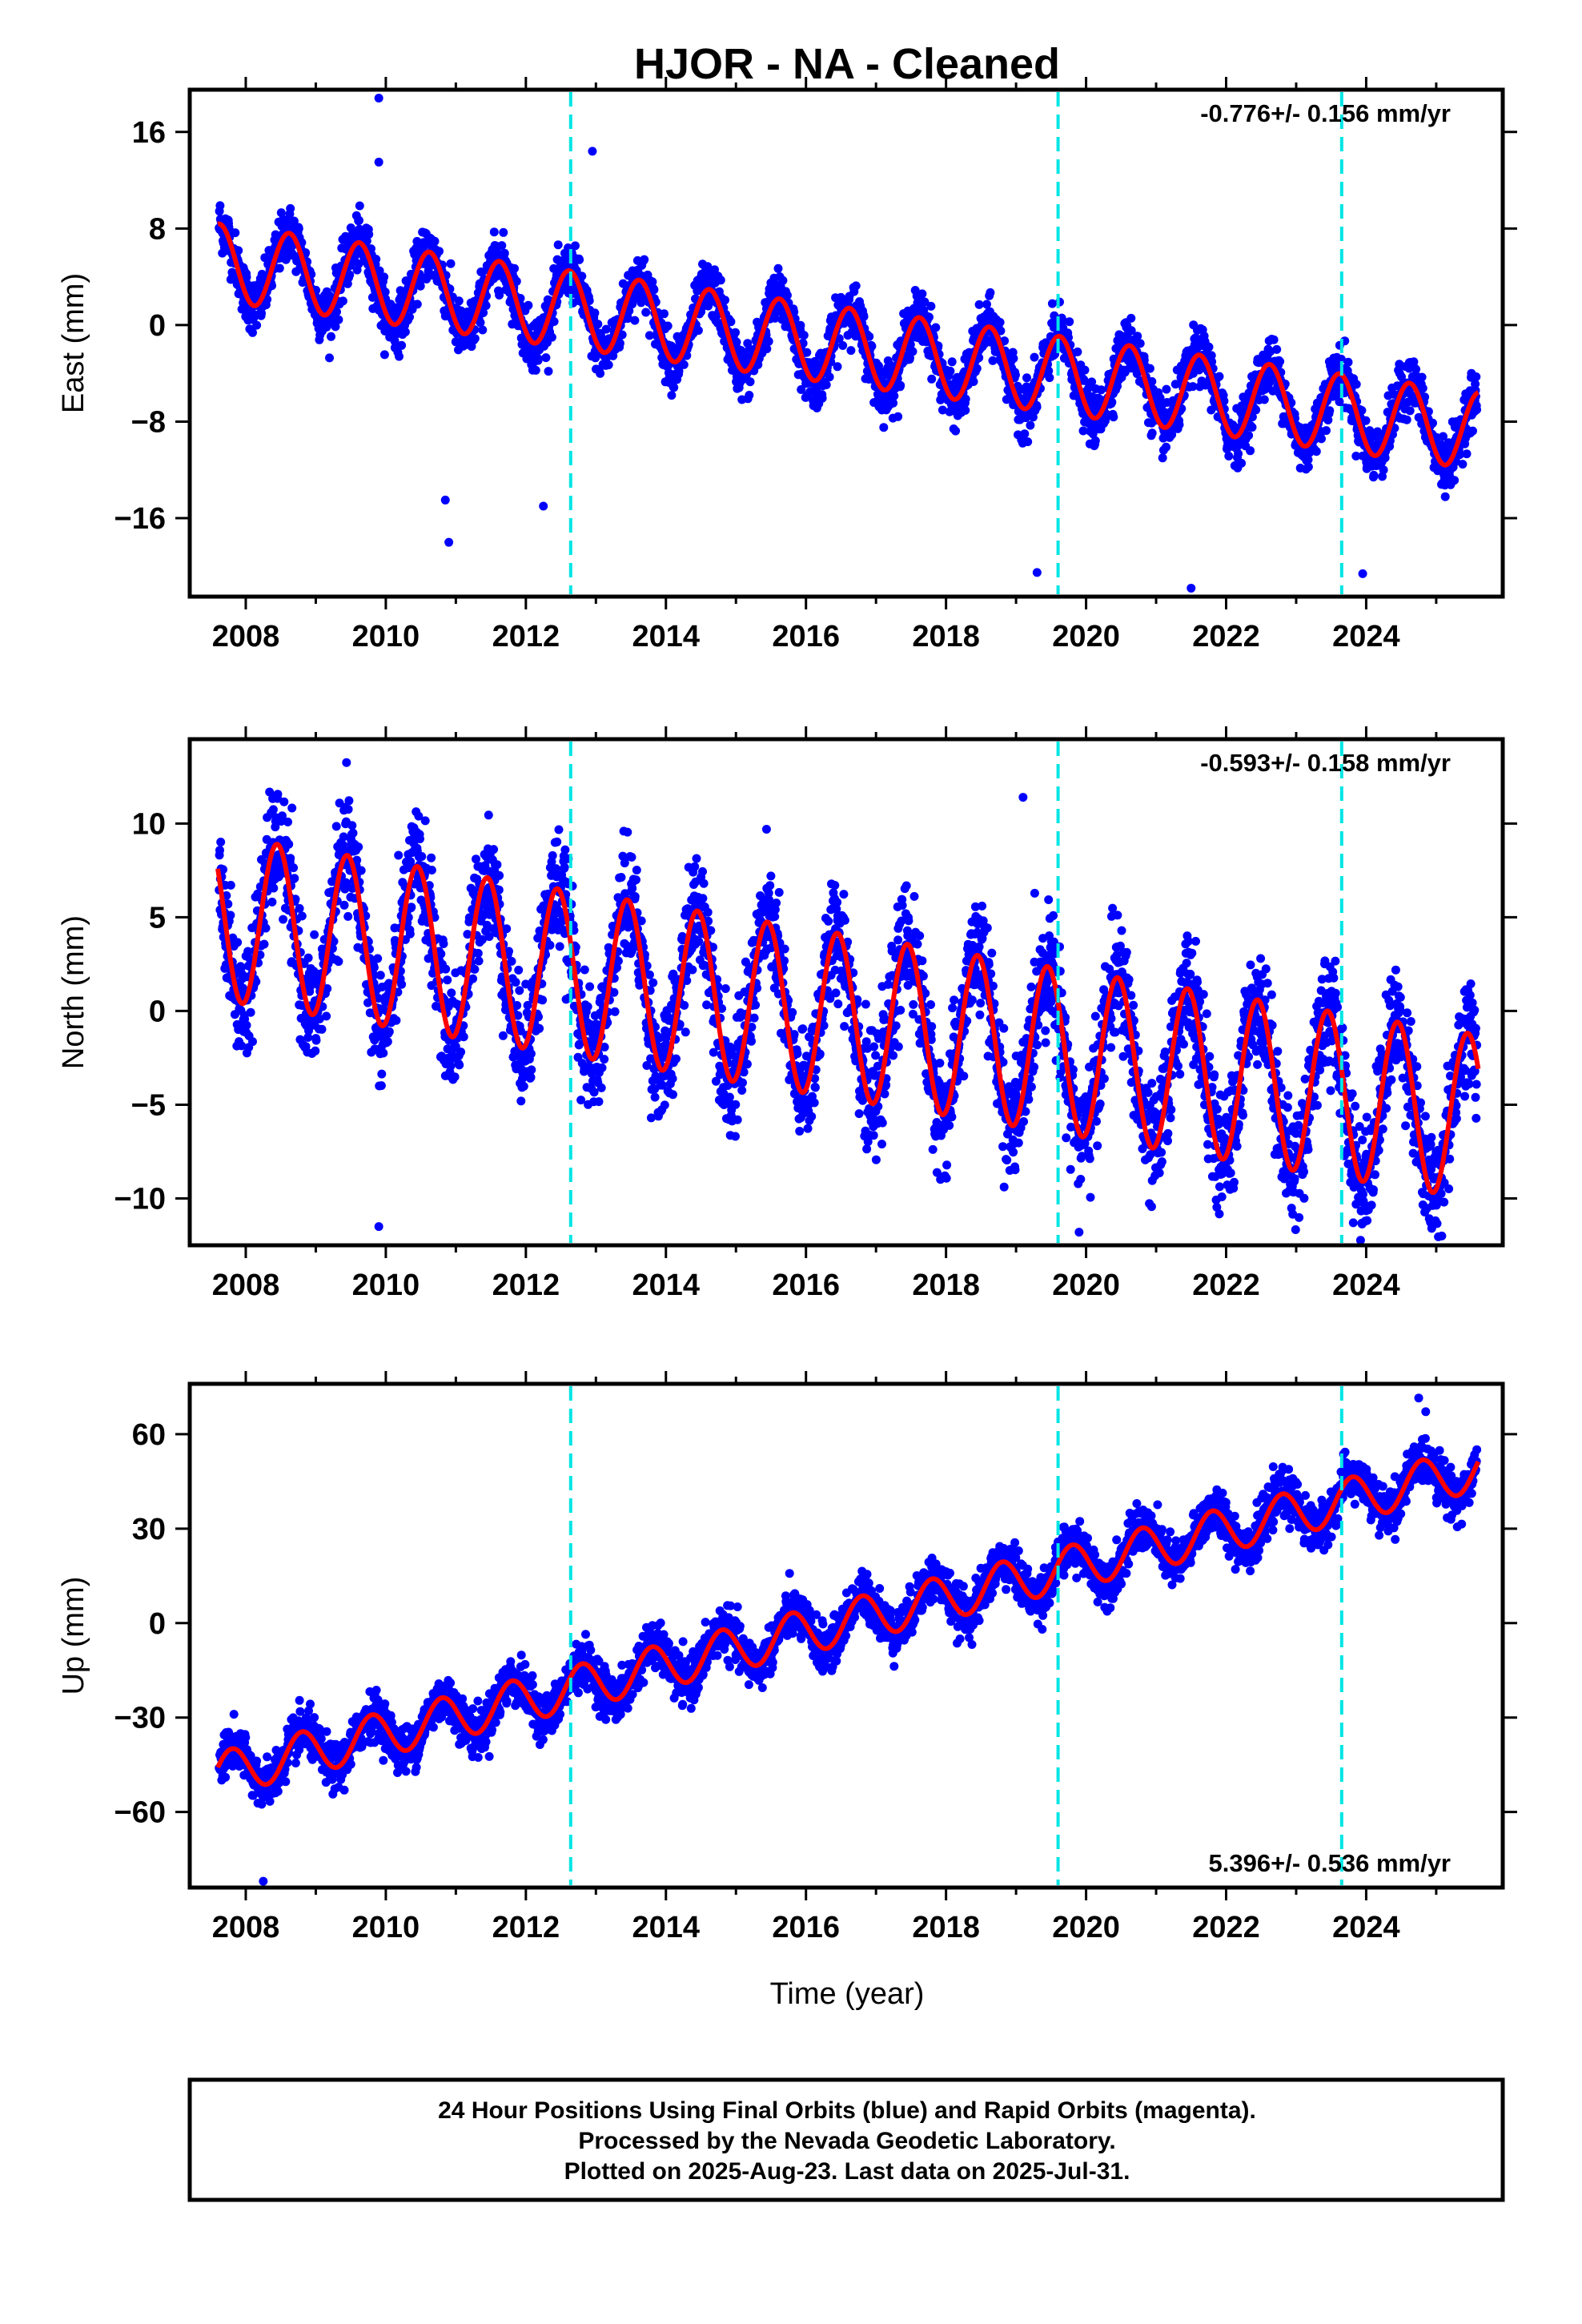  Describe the element at coordinates (1366, 636) in the screenshot. I see `x-tick-label: 2024` at that location.